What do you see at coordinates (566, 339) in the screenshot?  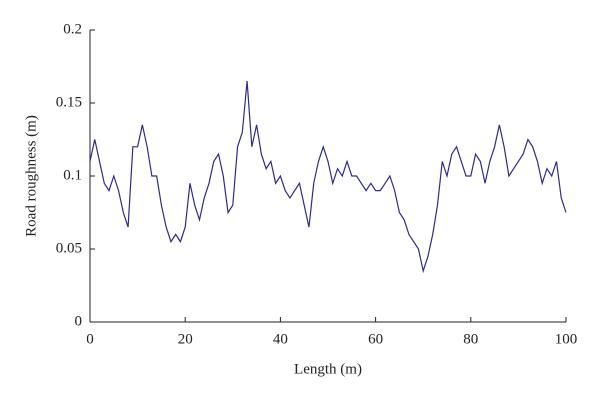 I see `x-tick-label: 100` at bounding box center [566, 339].